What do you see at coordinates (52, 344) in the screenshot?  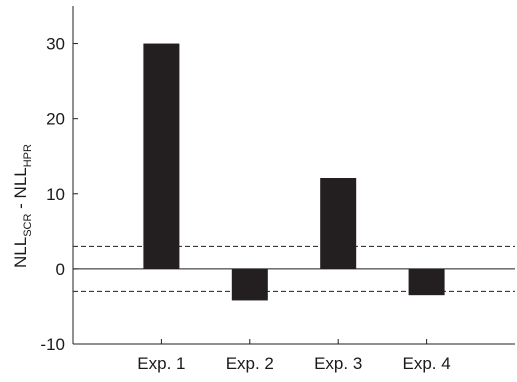 I see `y-tick-label: -10` at bounding box center [52, 344].